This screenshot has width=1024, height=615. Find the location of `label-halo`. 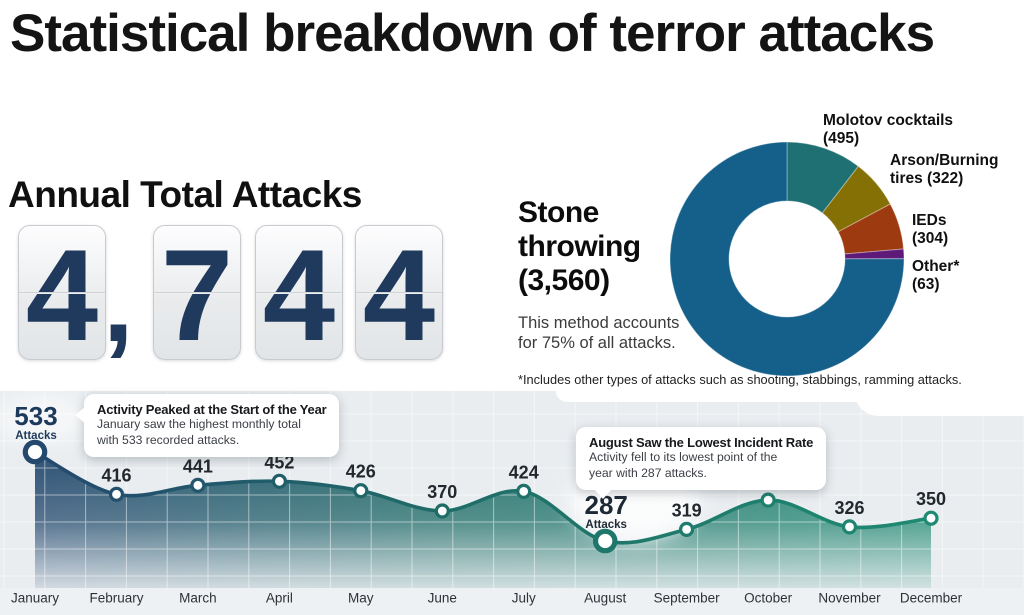

label-halo is located at coordinates (44, 419).